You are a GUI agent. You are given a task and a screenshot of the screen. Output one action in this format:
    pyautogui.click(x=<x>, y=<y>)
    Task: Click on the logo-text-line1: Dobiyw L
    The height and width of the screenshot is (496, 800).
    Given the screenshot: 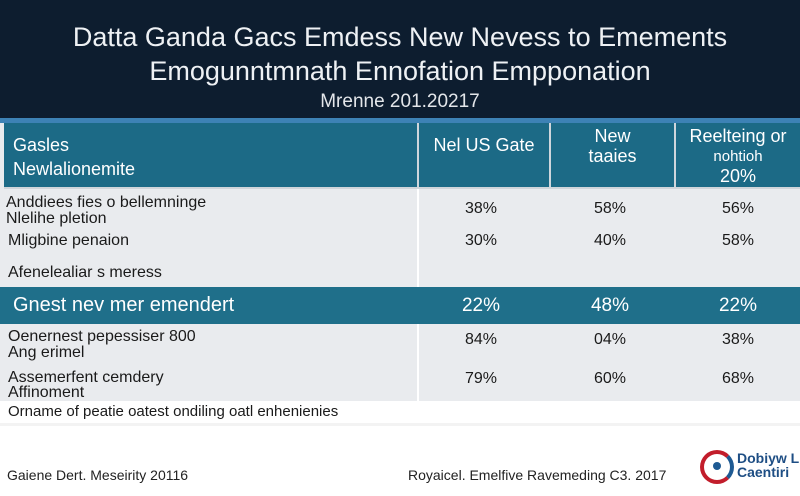 What is the action you would take?
    pyautogui.click(x=768, y=458)
    